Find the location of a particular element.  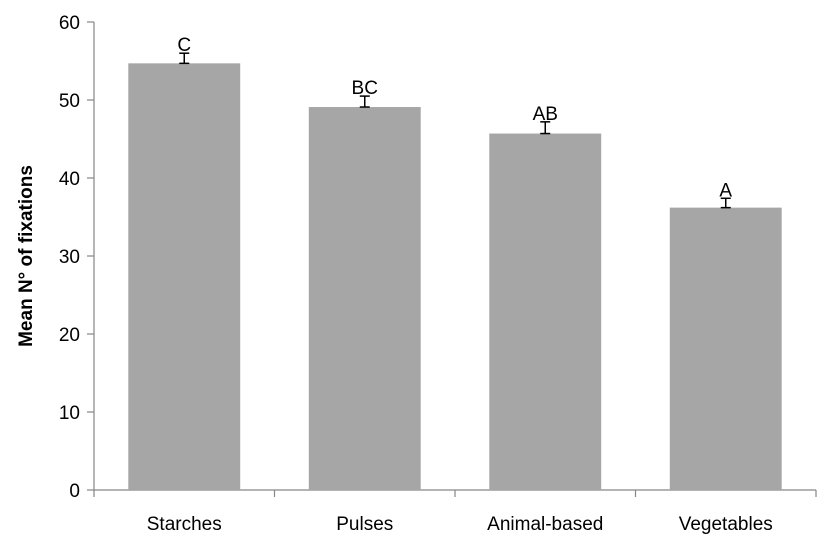

y-tick-label: 40 is located at coordinates (69, 179).